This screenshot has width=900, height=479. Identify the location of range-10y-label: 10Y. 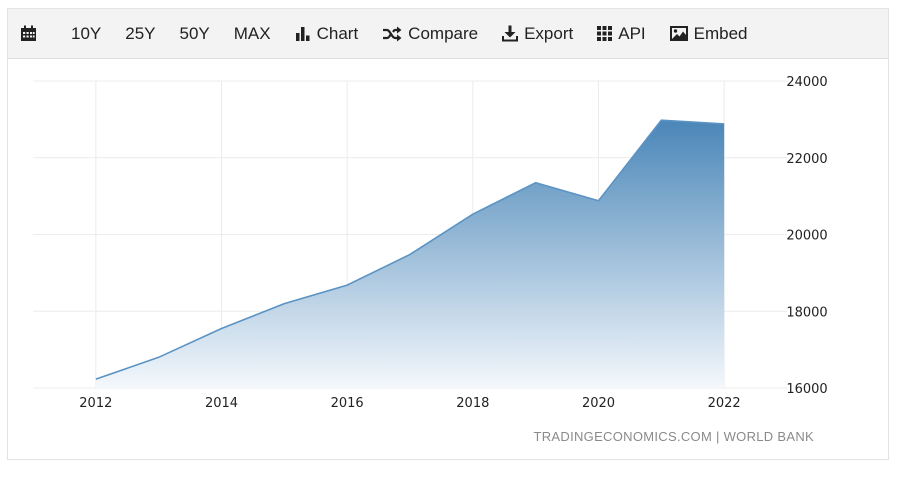
(86, 33).